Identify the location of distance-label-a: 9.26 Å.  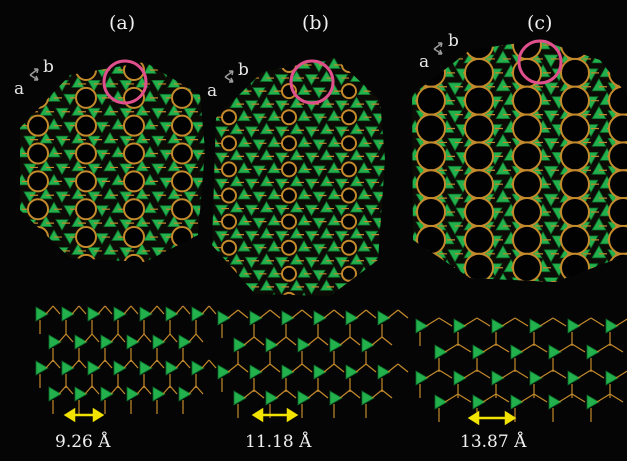
(83, 442).